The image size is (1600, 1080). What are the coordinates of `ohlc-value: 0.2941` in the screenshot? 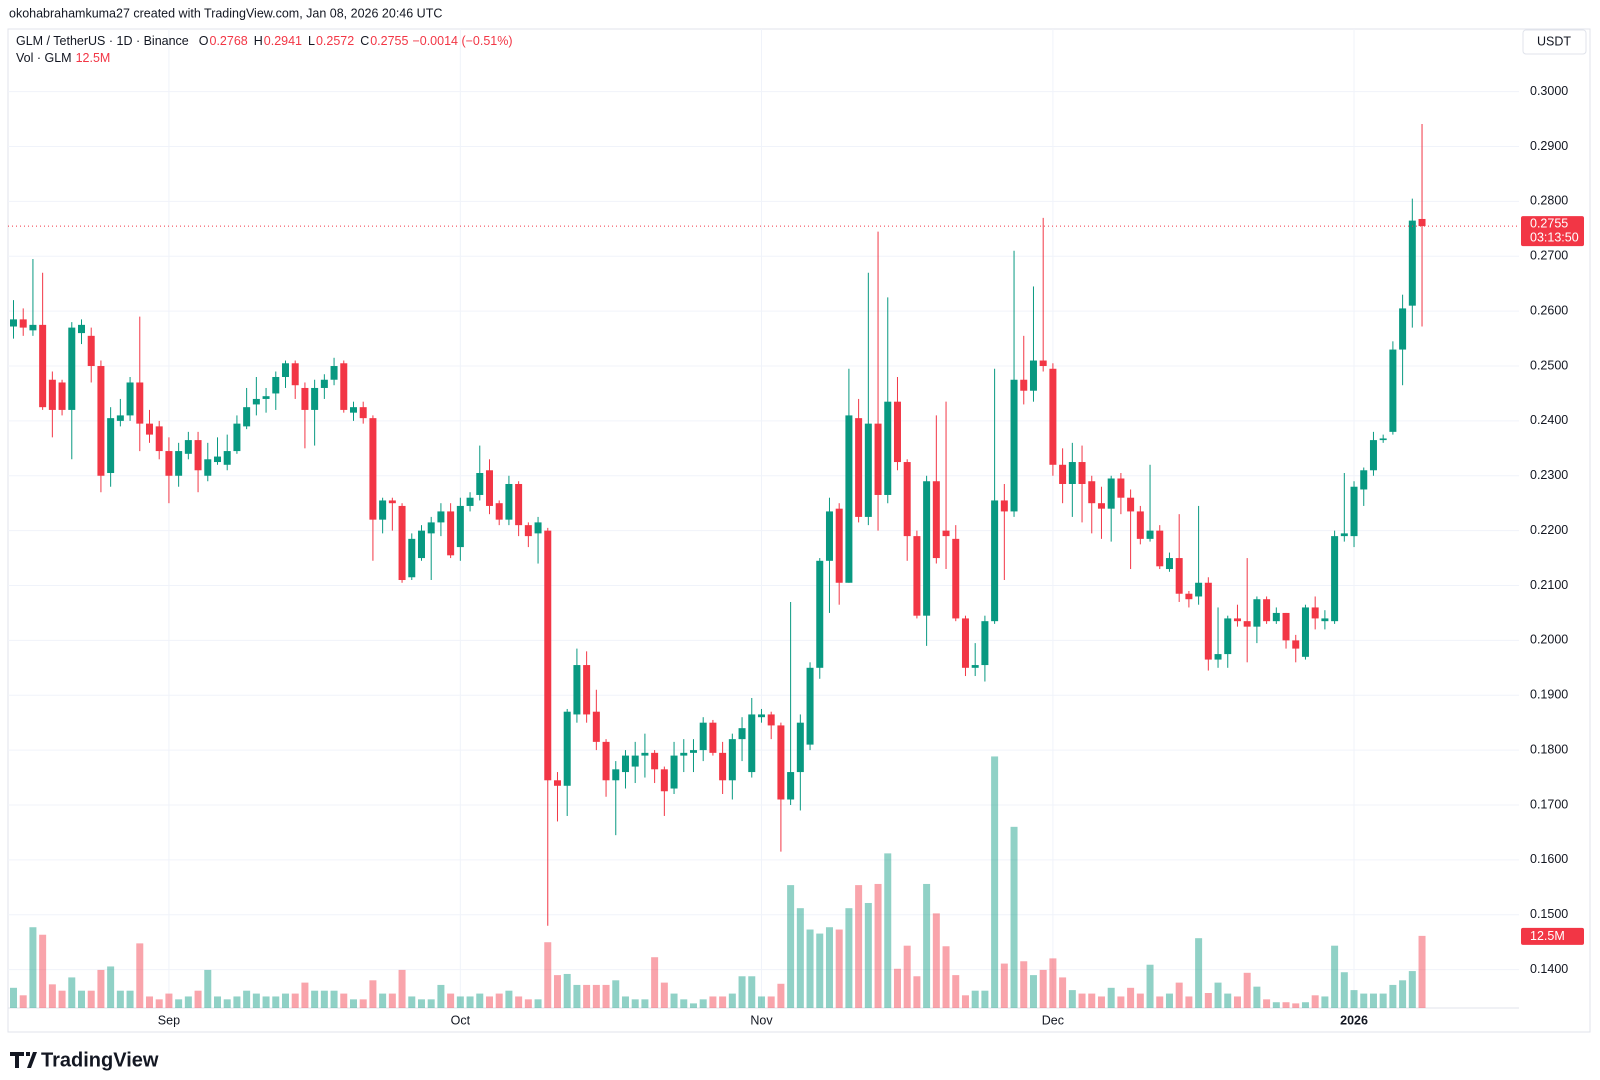 It's located at (282, 41).